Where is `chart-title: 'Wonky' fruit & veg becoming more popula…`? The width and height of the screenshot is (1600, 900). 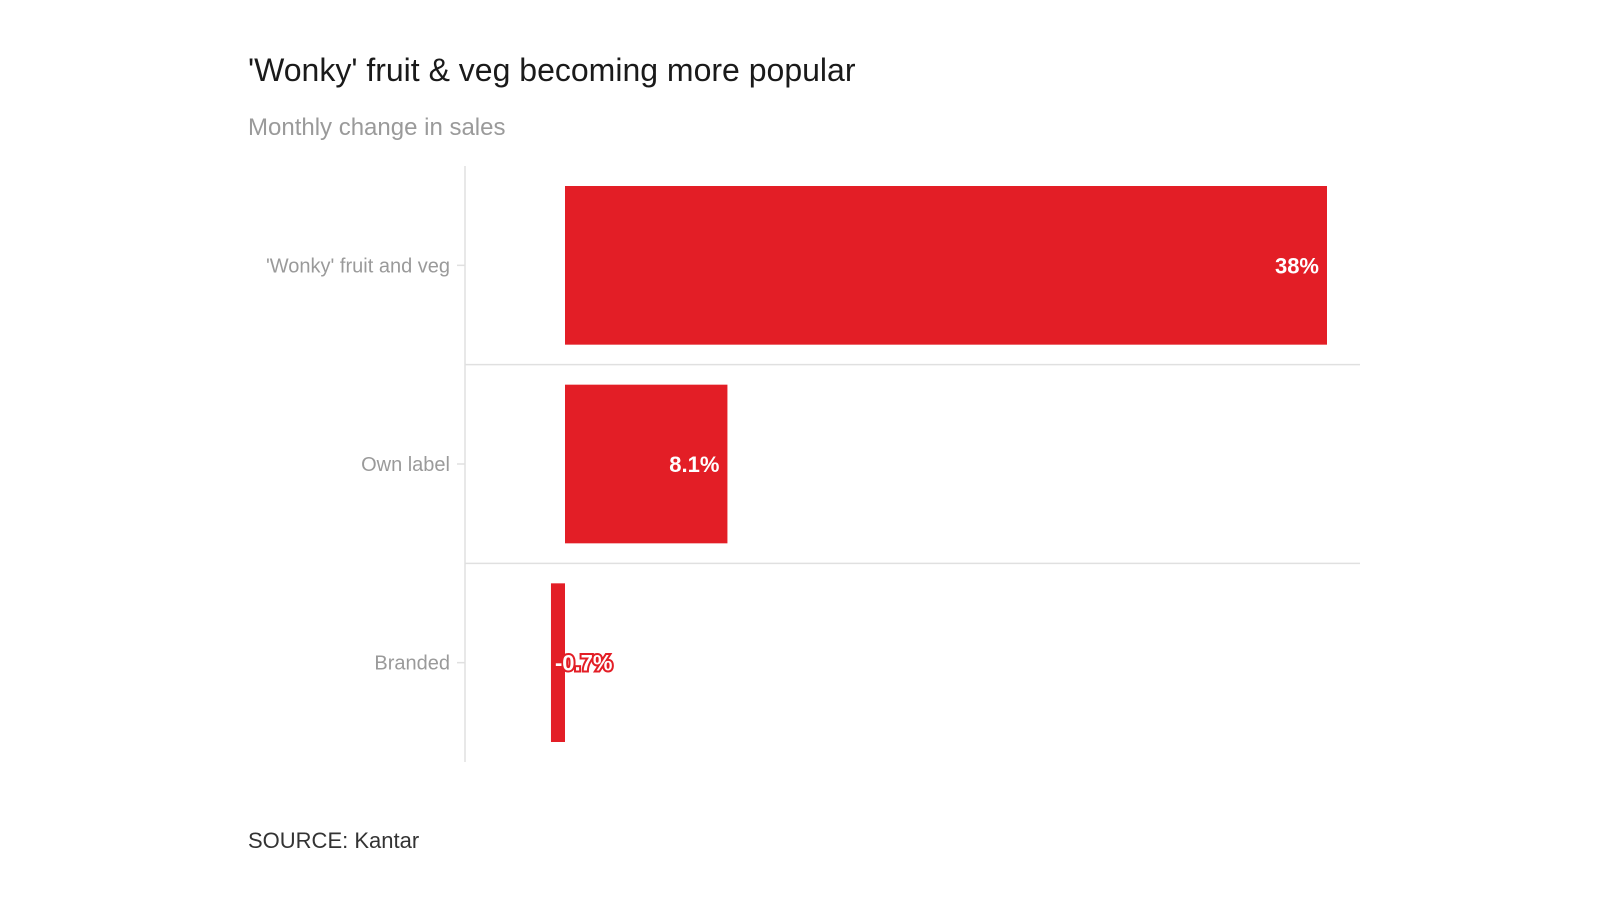 chart-title: 'Wonky' fruit & veg becoming more popula… is located at coordinates (552, 70).